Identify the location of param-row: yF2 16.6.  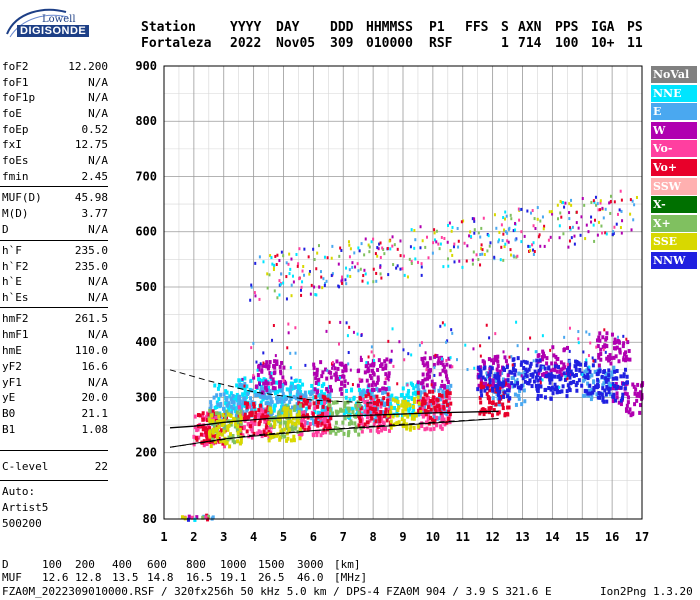
(55, 367).